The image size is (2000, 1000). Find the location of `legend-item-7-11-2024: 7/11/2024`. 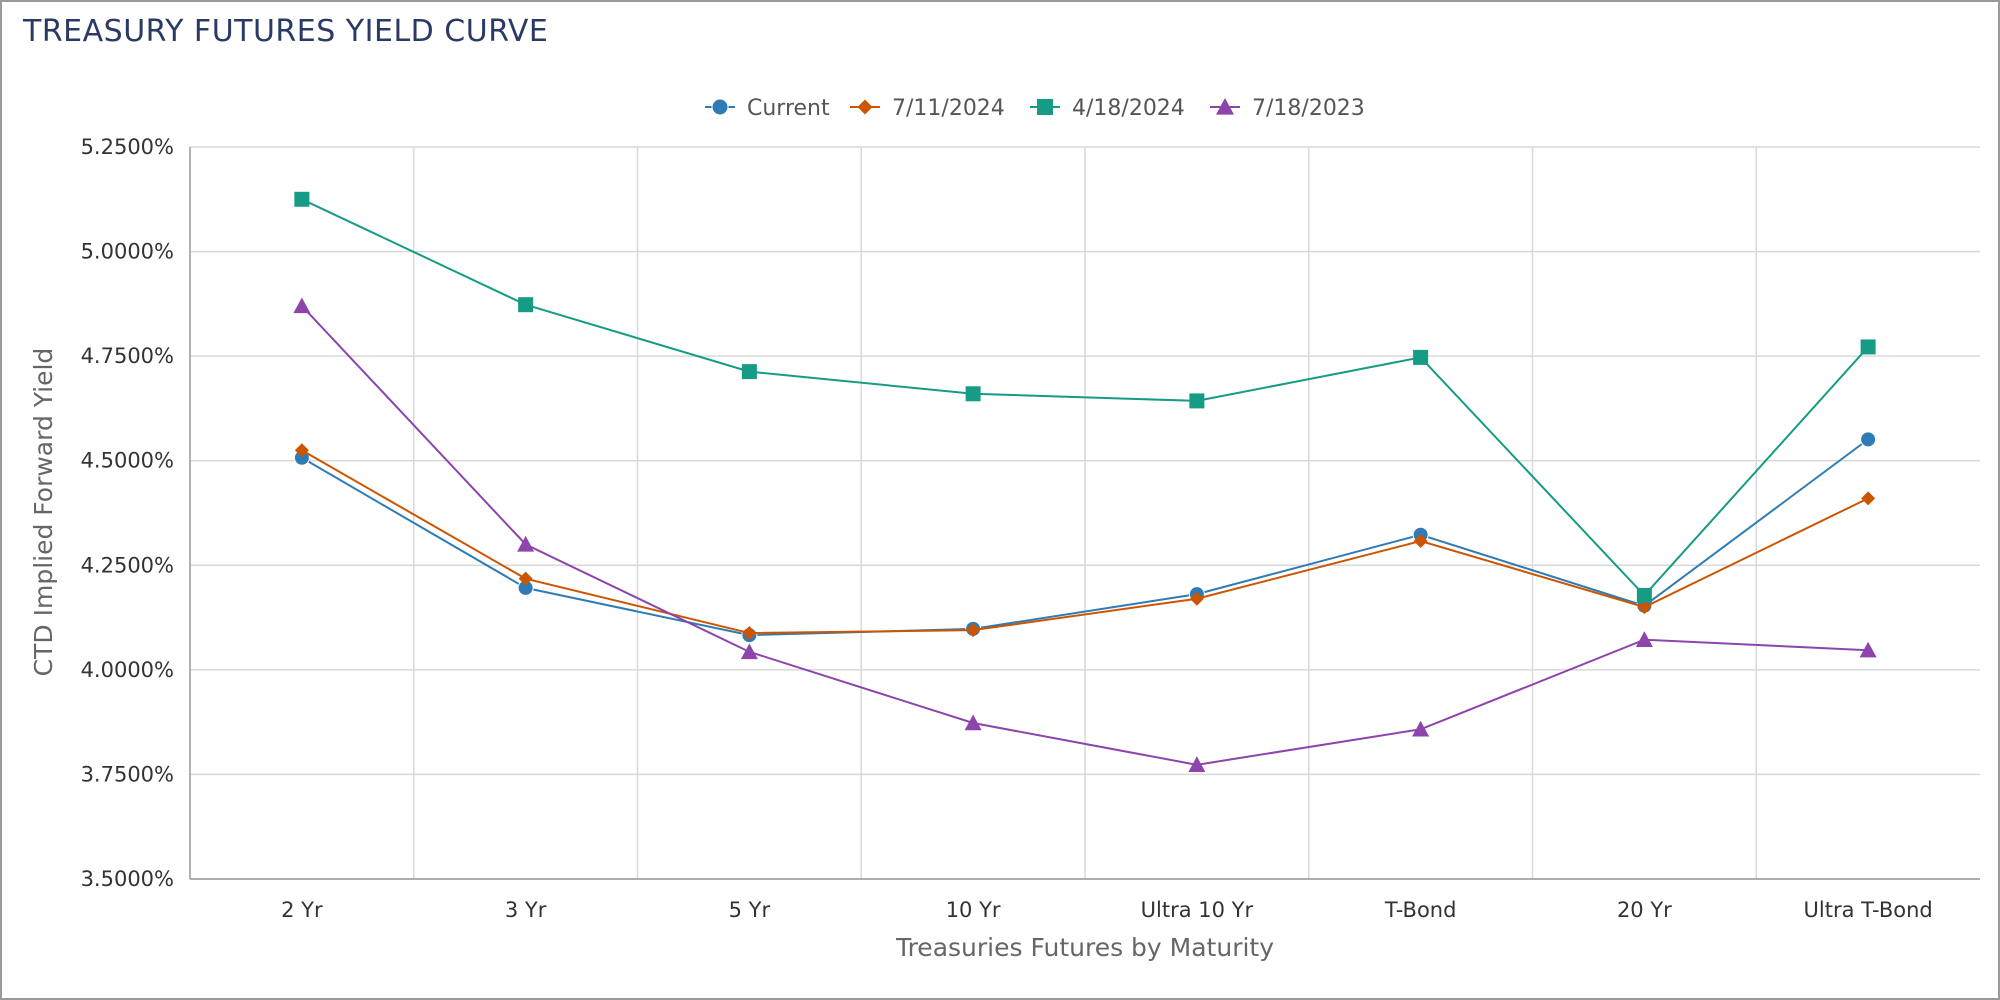

legend-item-7-11-2024: 7/11/2024 is located at coordinates (927, 108).